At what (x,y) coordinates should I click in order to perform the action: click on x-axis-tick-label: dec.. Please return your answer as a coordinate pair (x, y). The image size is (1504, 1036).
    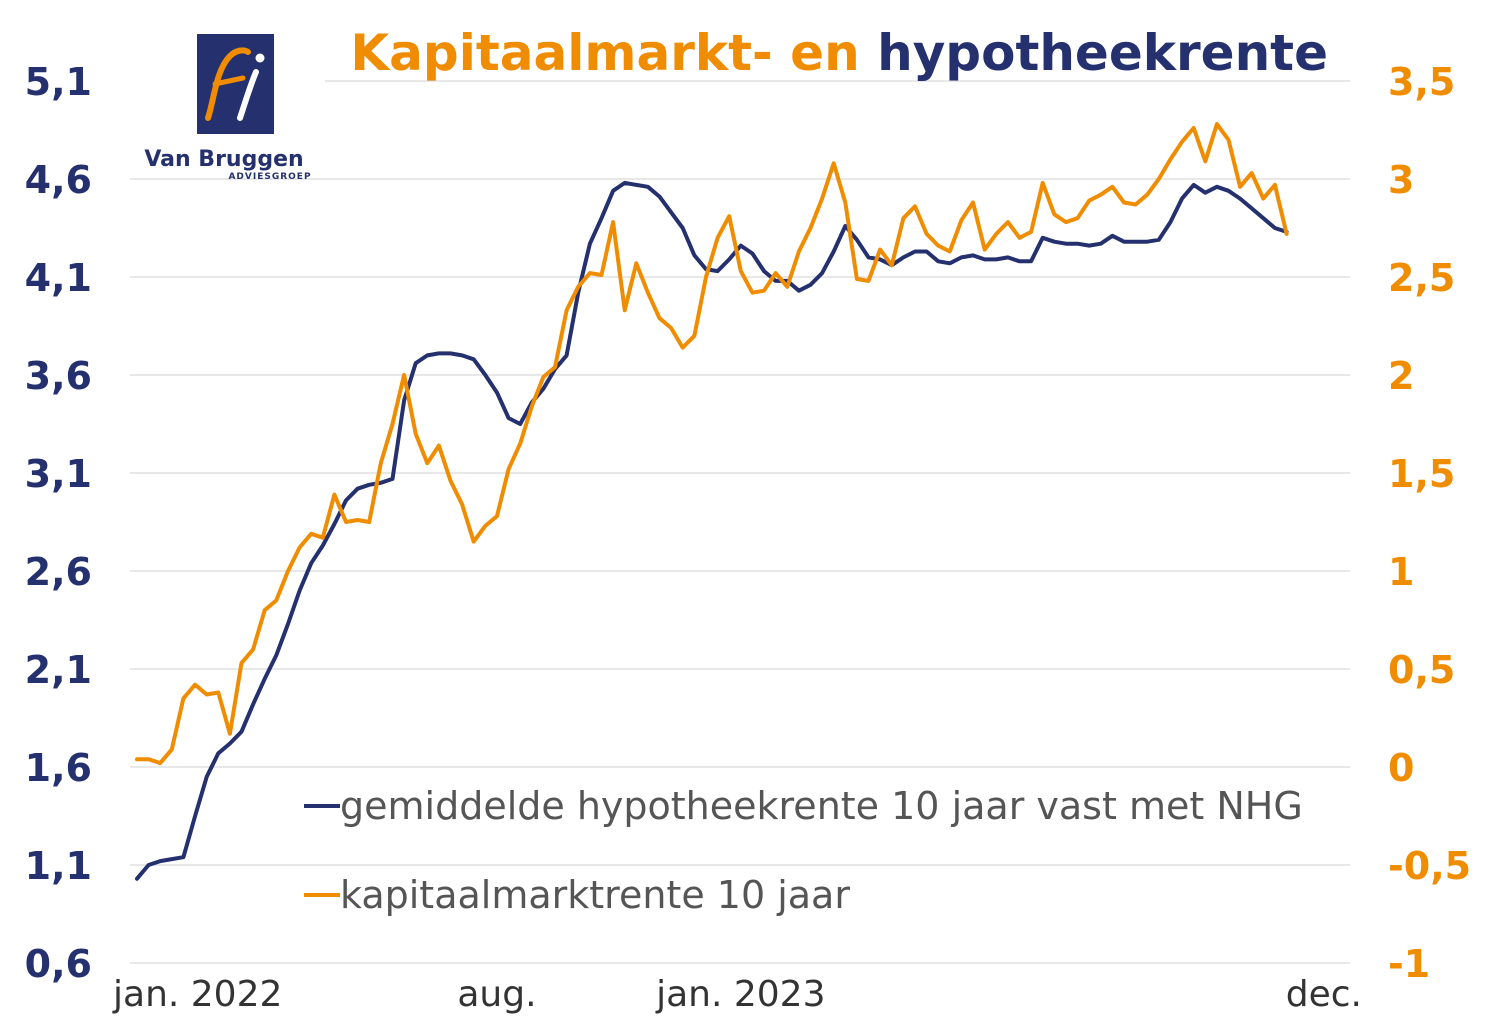
    Looking at the image, I should click on (1324, 994).